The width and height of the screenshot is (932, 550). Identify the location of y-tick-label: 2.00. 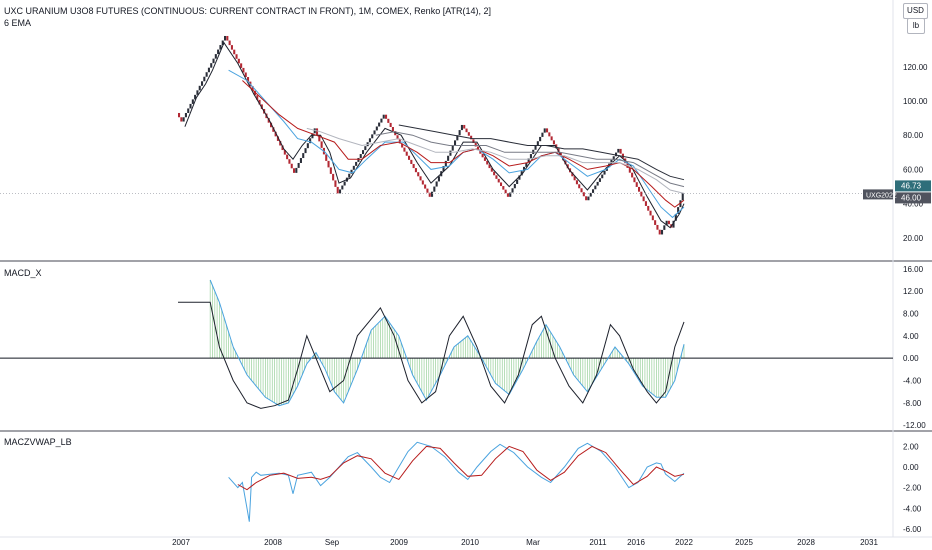
(911, 446).